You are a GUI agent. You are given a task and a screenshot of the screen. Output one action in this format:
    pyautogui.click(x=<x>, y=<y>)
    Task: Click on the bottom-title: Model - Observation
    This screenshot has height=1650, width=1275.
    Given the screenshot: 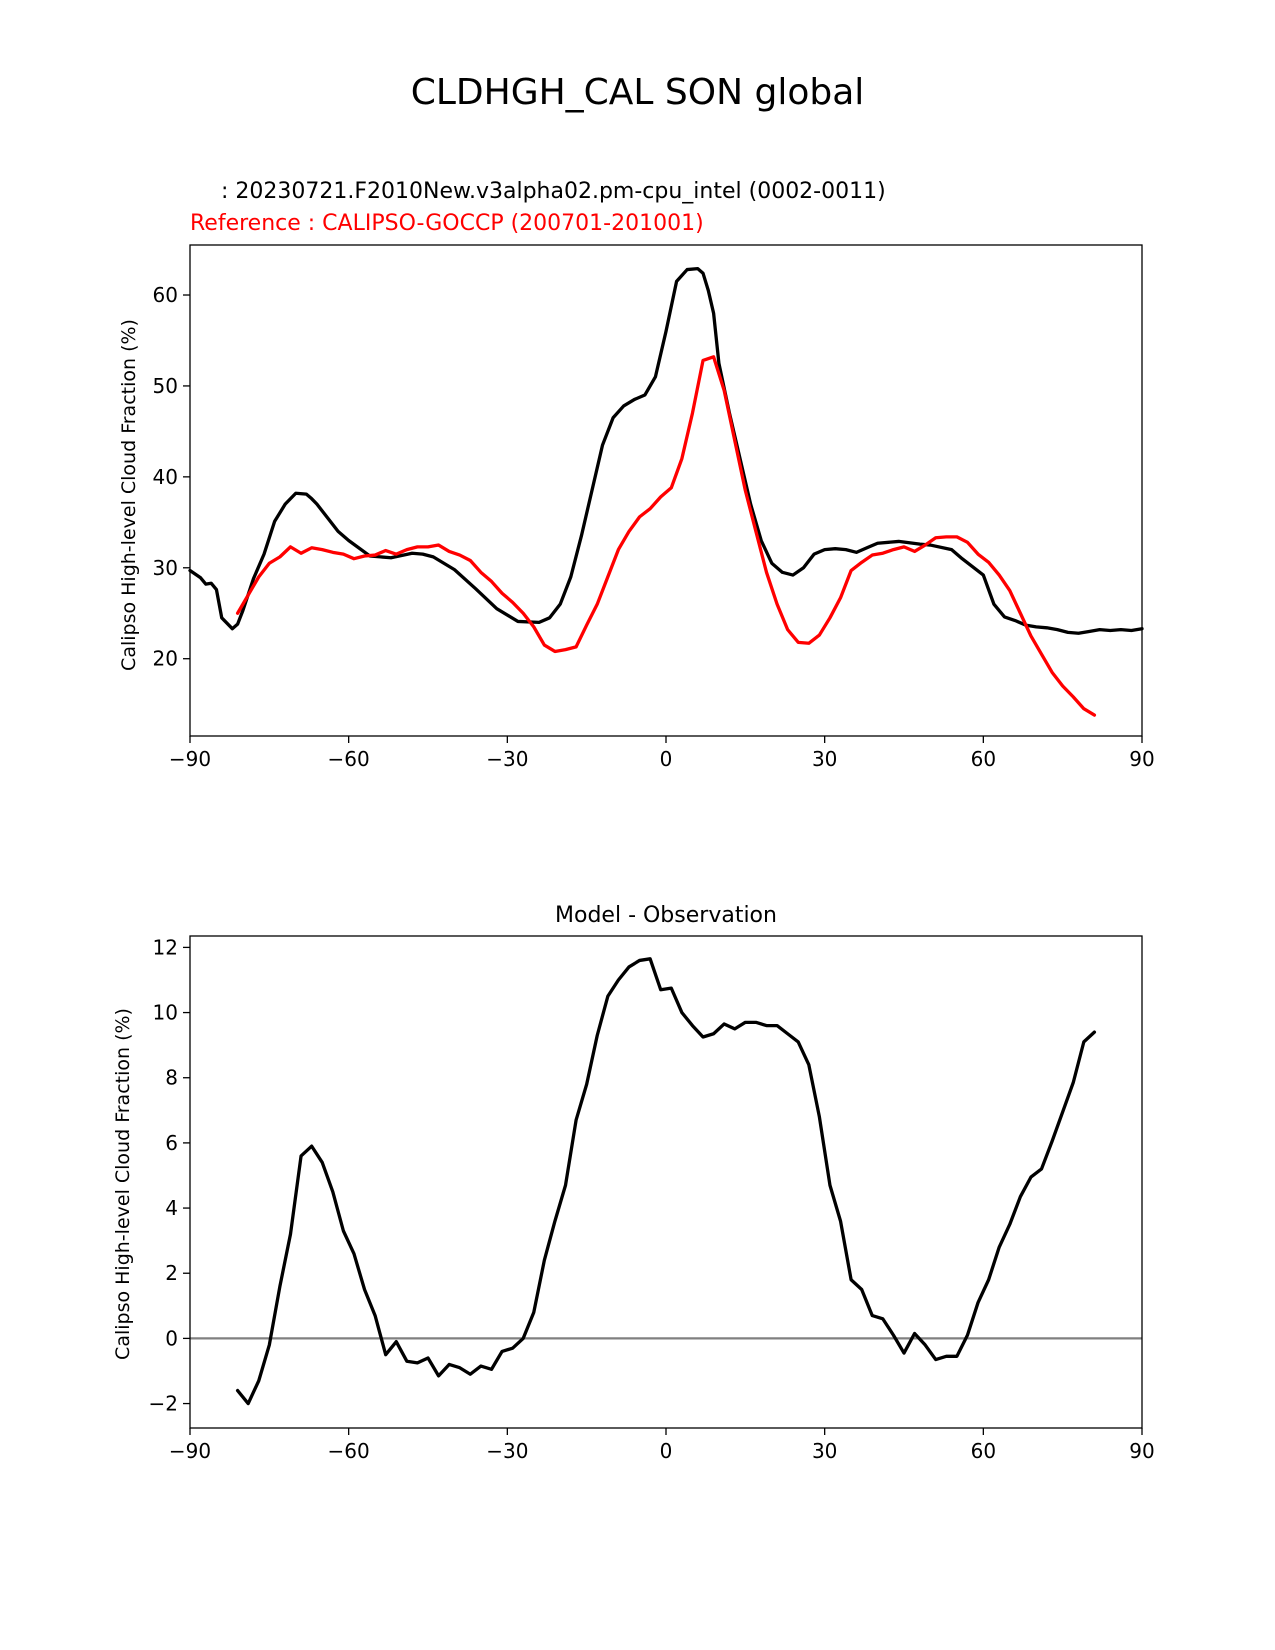 What is the action you would take?
    pyautogui.click(x=666, y=915)
    